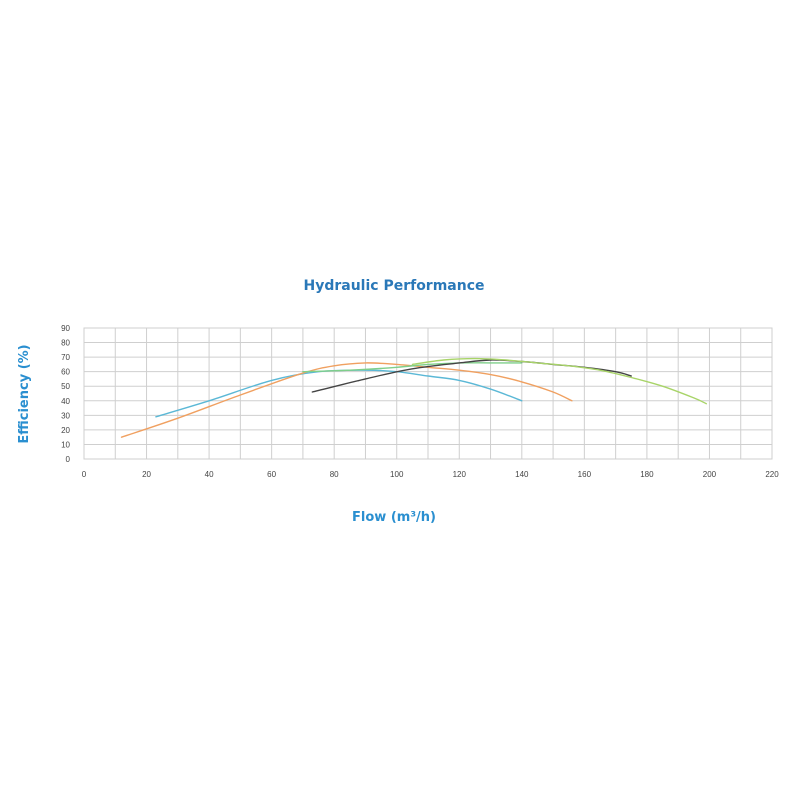 This screenshot has height=805, width=800. What do you see at coordinates (65, 444) in the screenshot?
I see `y-tick-label: 10` at bounding box center [65, 444].